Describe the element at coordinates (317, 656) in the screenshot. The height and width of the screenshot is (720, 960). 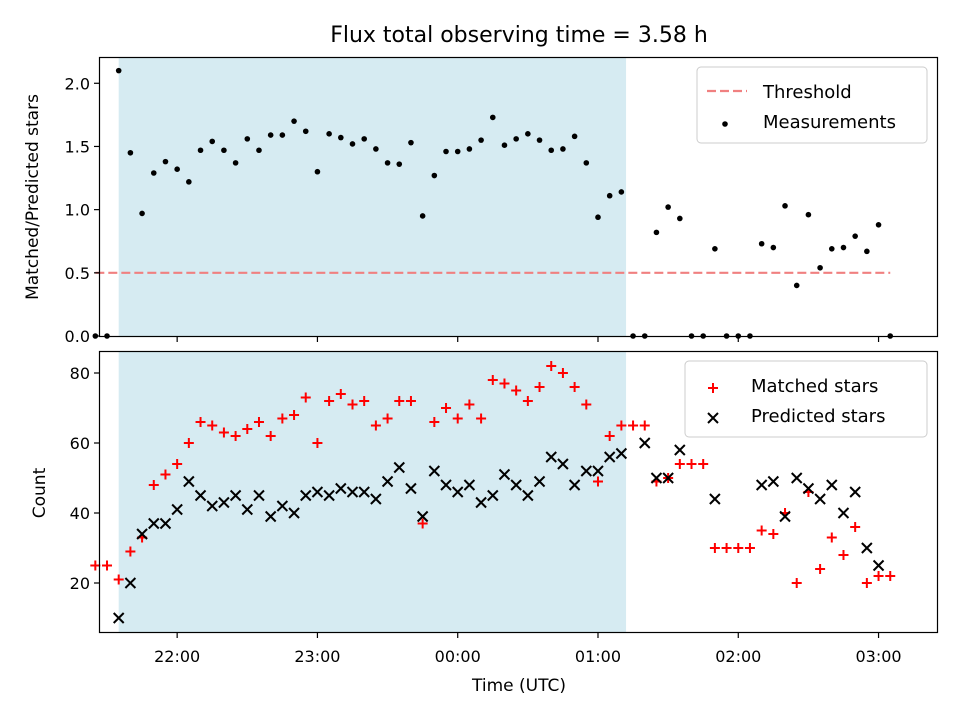
I see `xtick-label: 23:00` at that location.